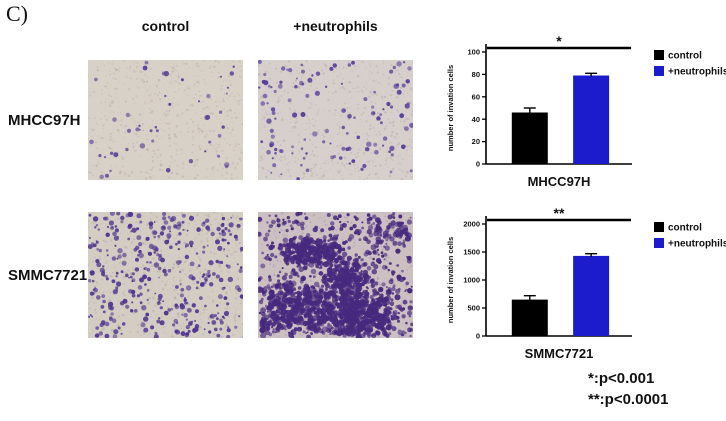  I want to click on micrograph-mhcc97h-neutrophils, so click(335, 120).